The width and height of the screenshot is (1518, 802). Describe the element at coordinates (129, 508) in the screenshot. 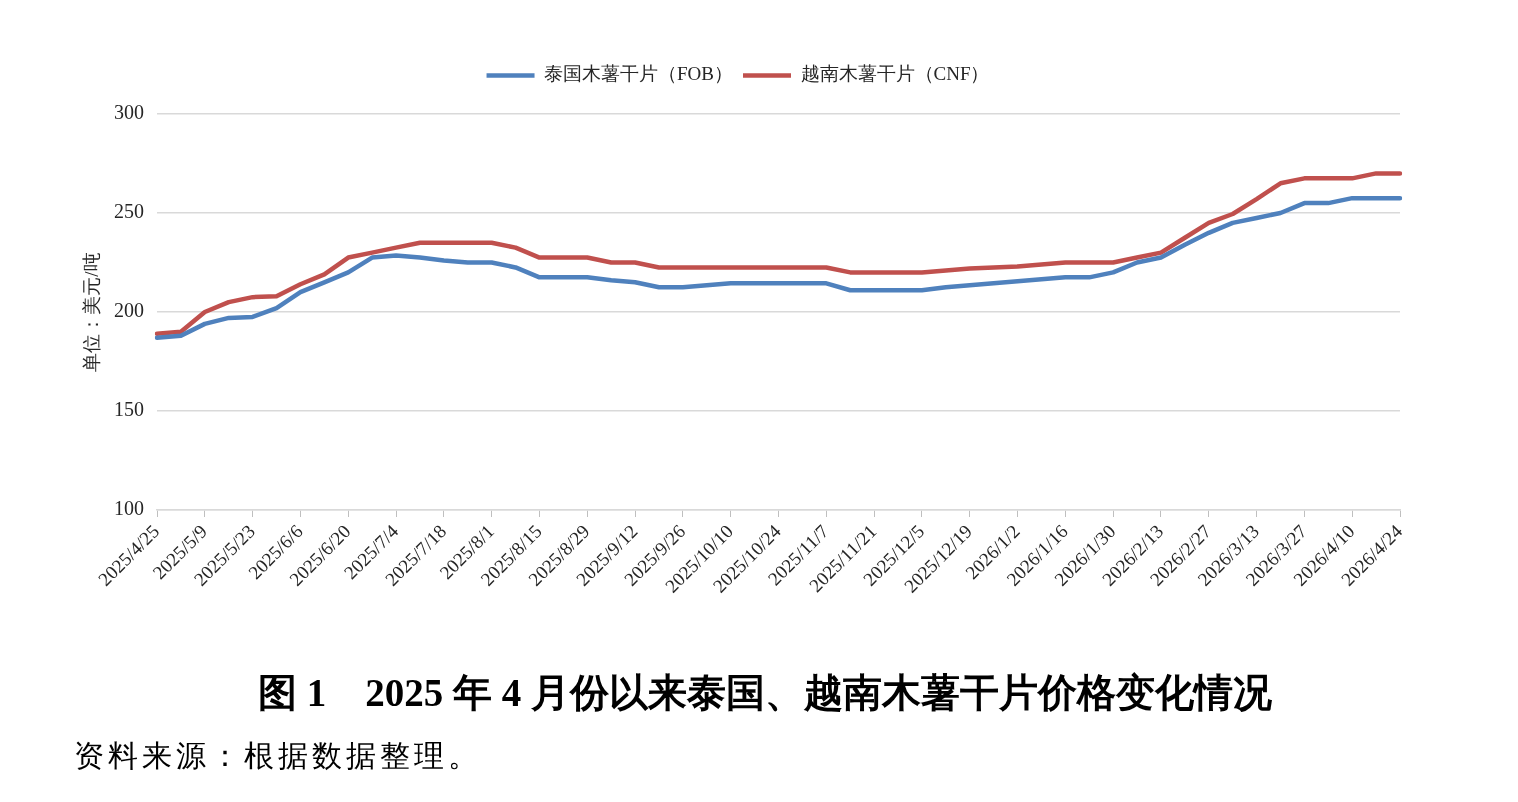

I see `y-tick-label: 100` at that location.